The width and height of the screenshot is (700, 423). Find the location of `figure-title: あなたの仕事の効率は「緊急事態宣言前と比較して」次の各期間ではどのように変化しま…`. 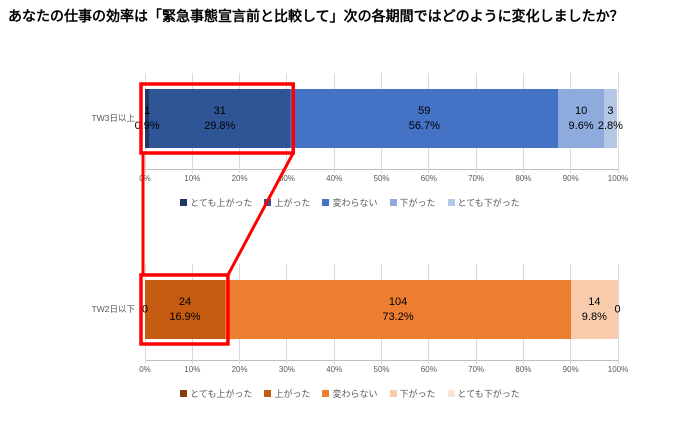

figure-title: あなたの仕事の効率は「緊急事態宣言前と比較して」次の各期間ではどのように変化しま… is located at coordinates (316, 16).